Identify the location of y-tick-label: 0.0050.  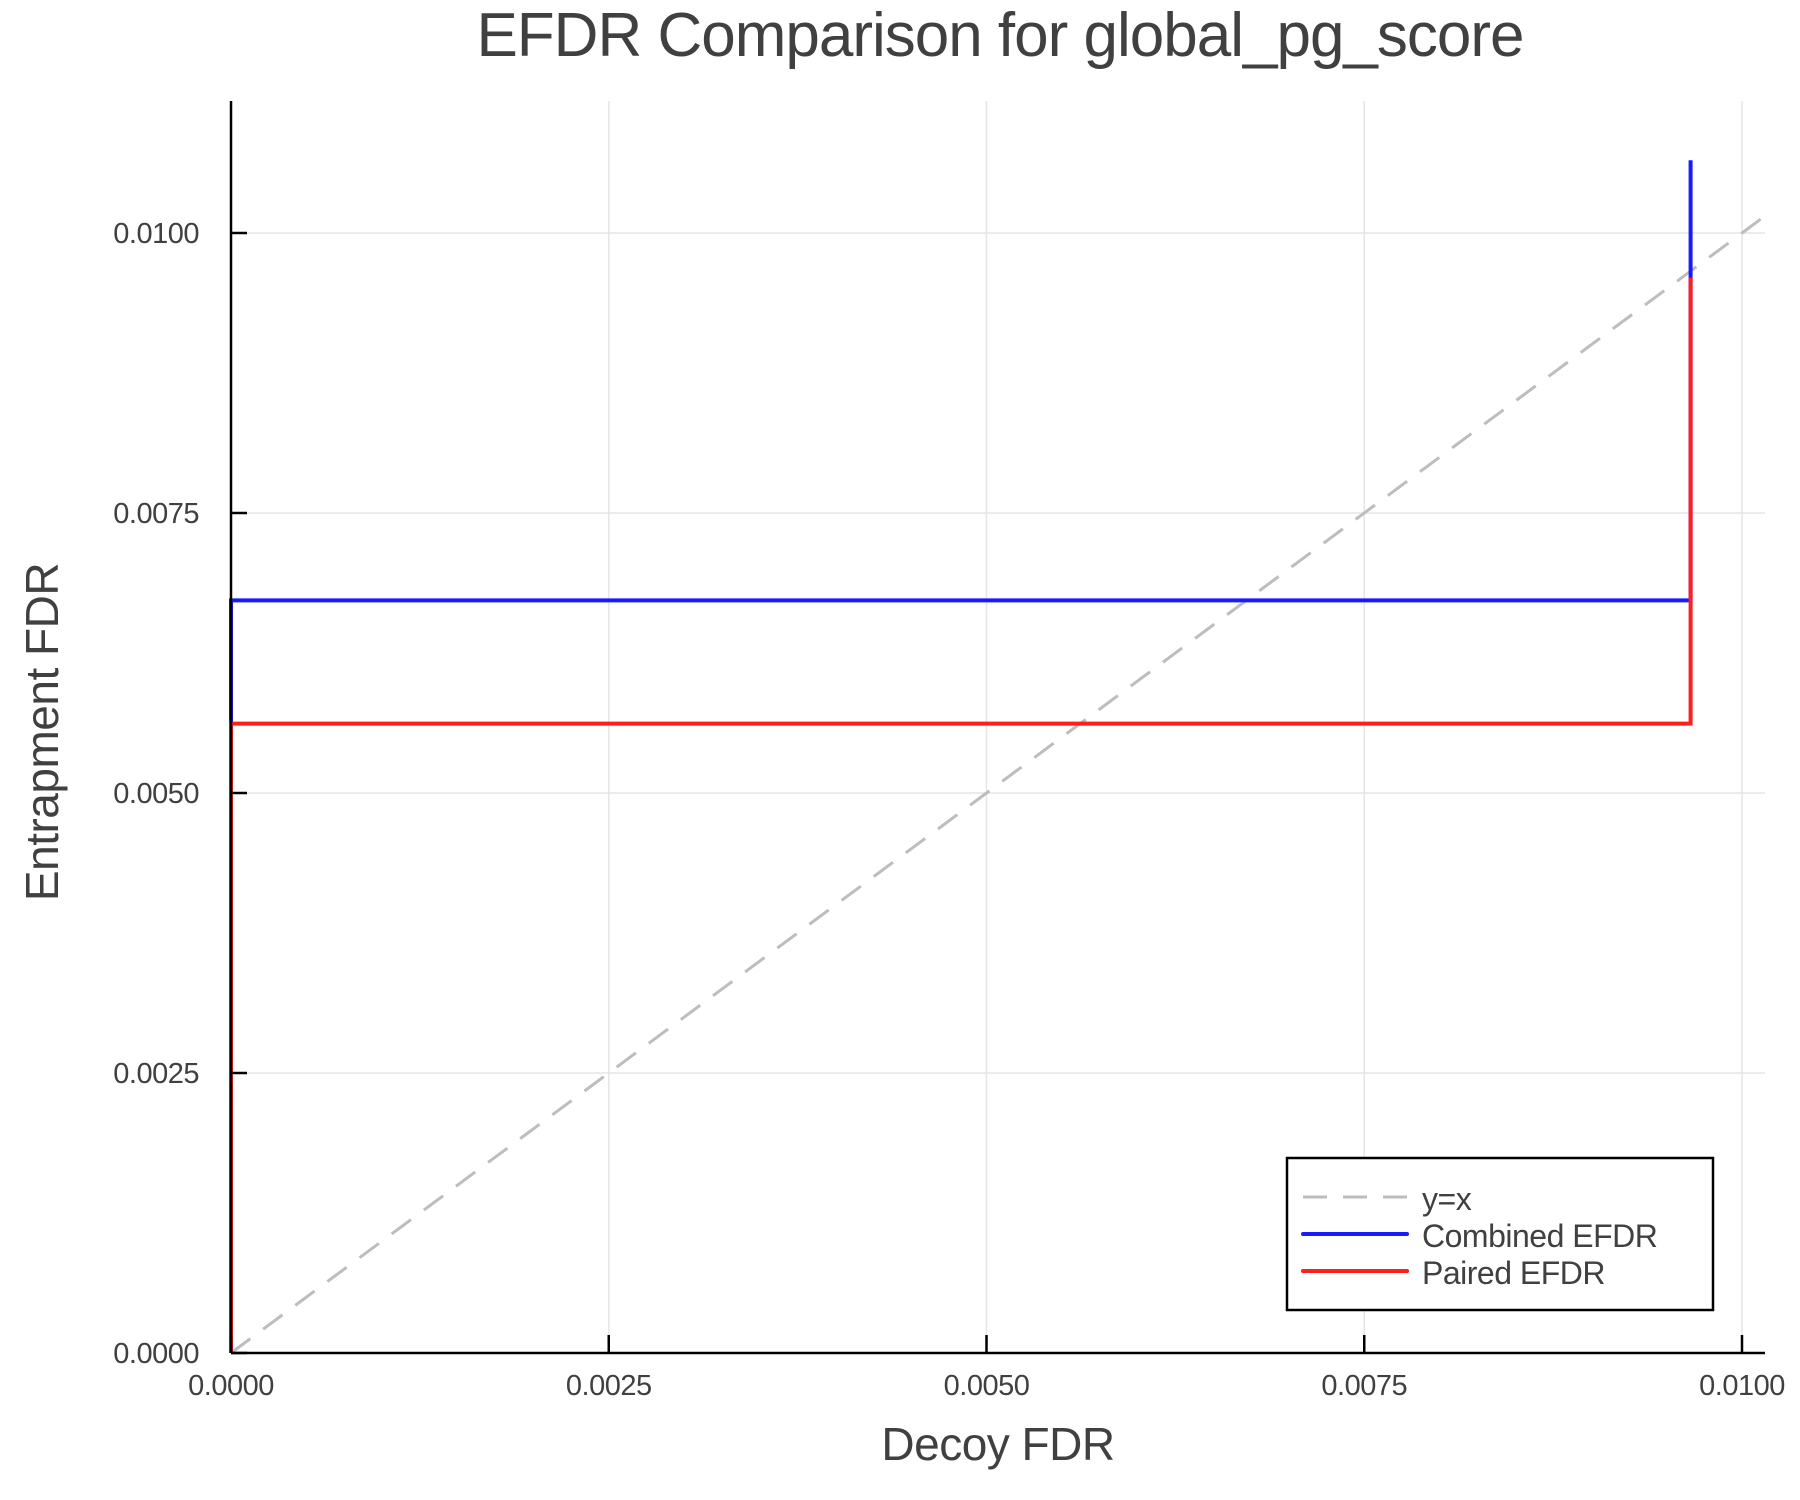
(156, 794).